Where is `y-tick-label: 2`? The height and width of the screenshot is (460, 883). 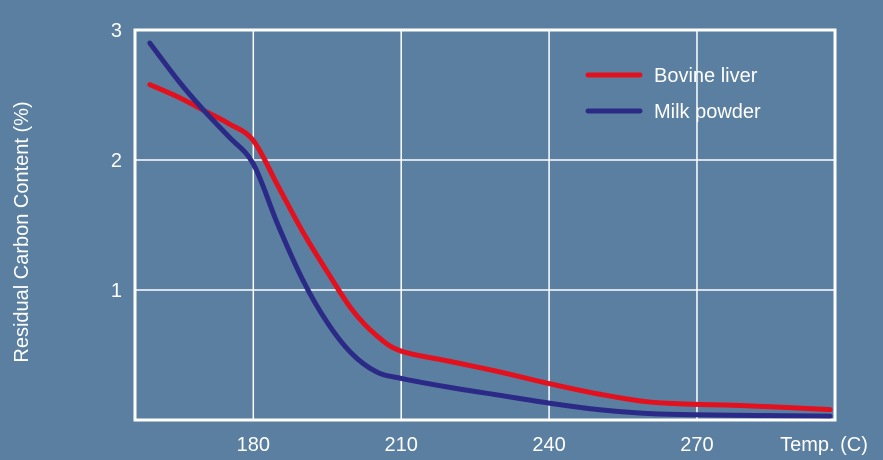 y-tick-label: 2 is located at coordinates (116, 161).